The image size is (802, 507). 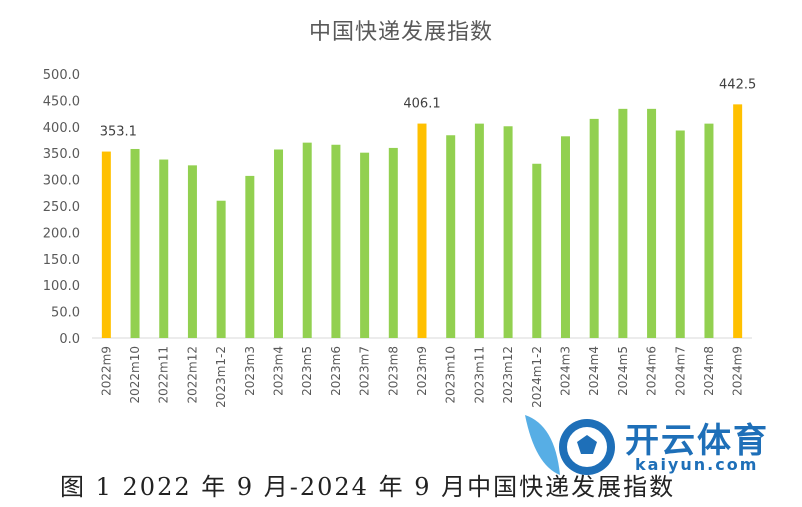 What do you see at coordinates (594, 371) in the screenshot?
I see `x-tick-label: 2024m4` at bounding box center [594, 371].